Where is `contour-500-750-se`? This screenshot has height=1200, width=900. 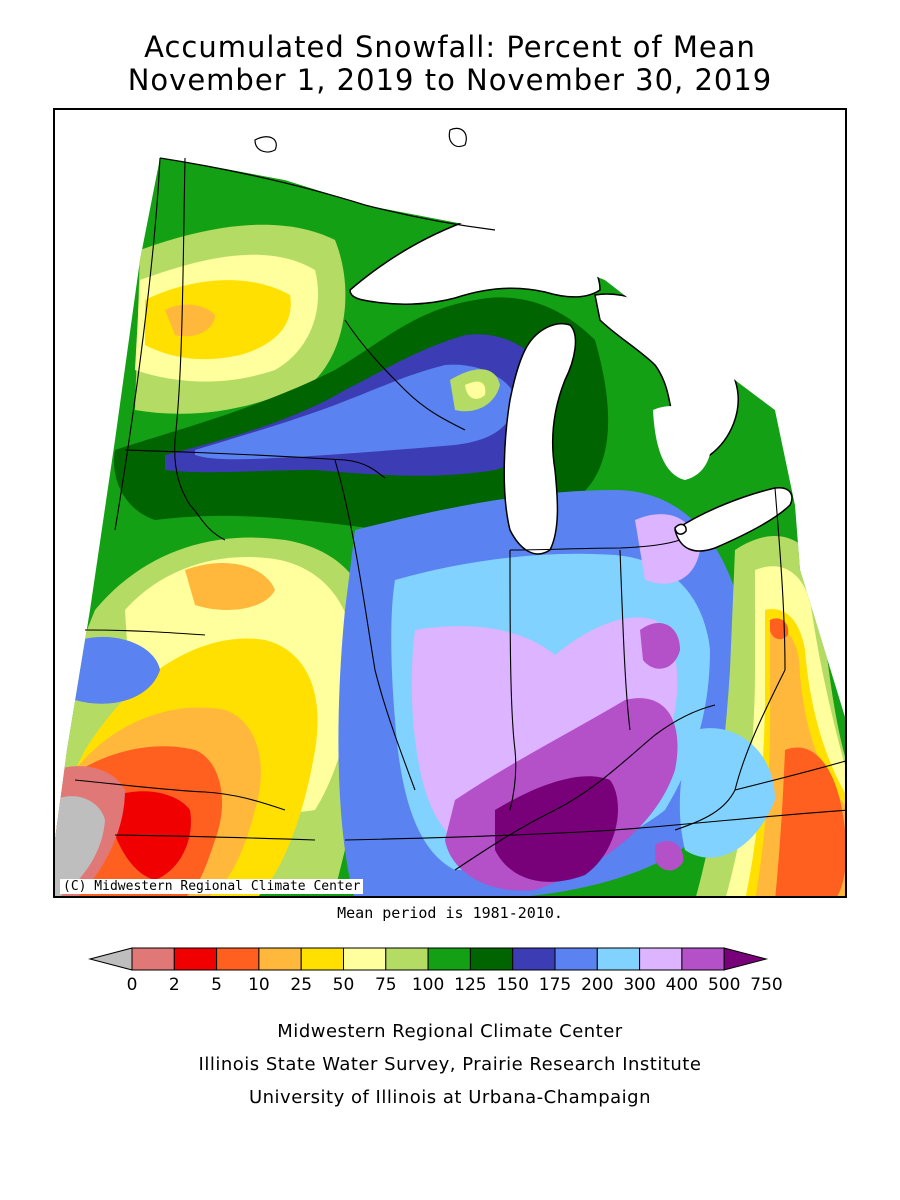
contour-500-750-se is located at coordinates (669, 856).